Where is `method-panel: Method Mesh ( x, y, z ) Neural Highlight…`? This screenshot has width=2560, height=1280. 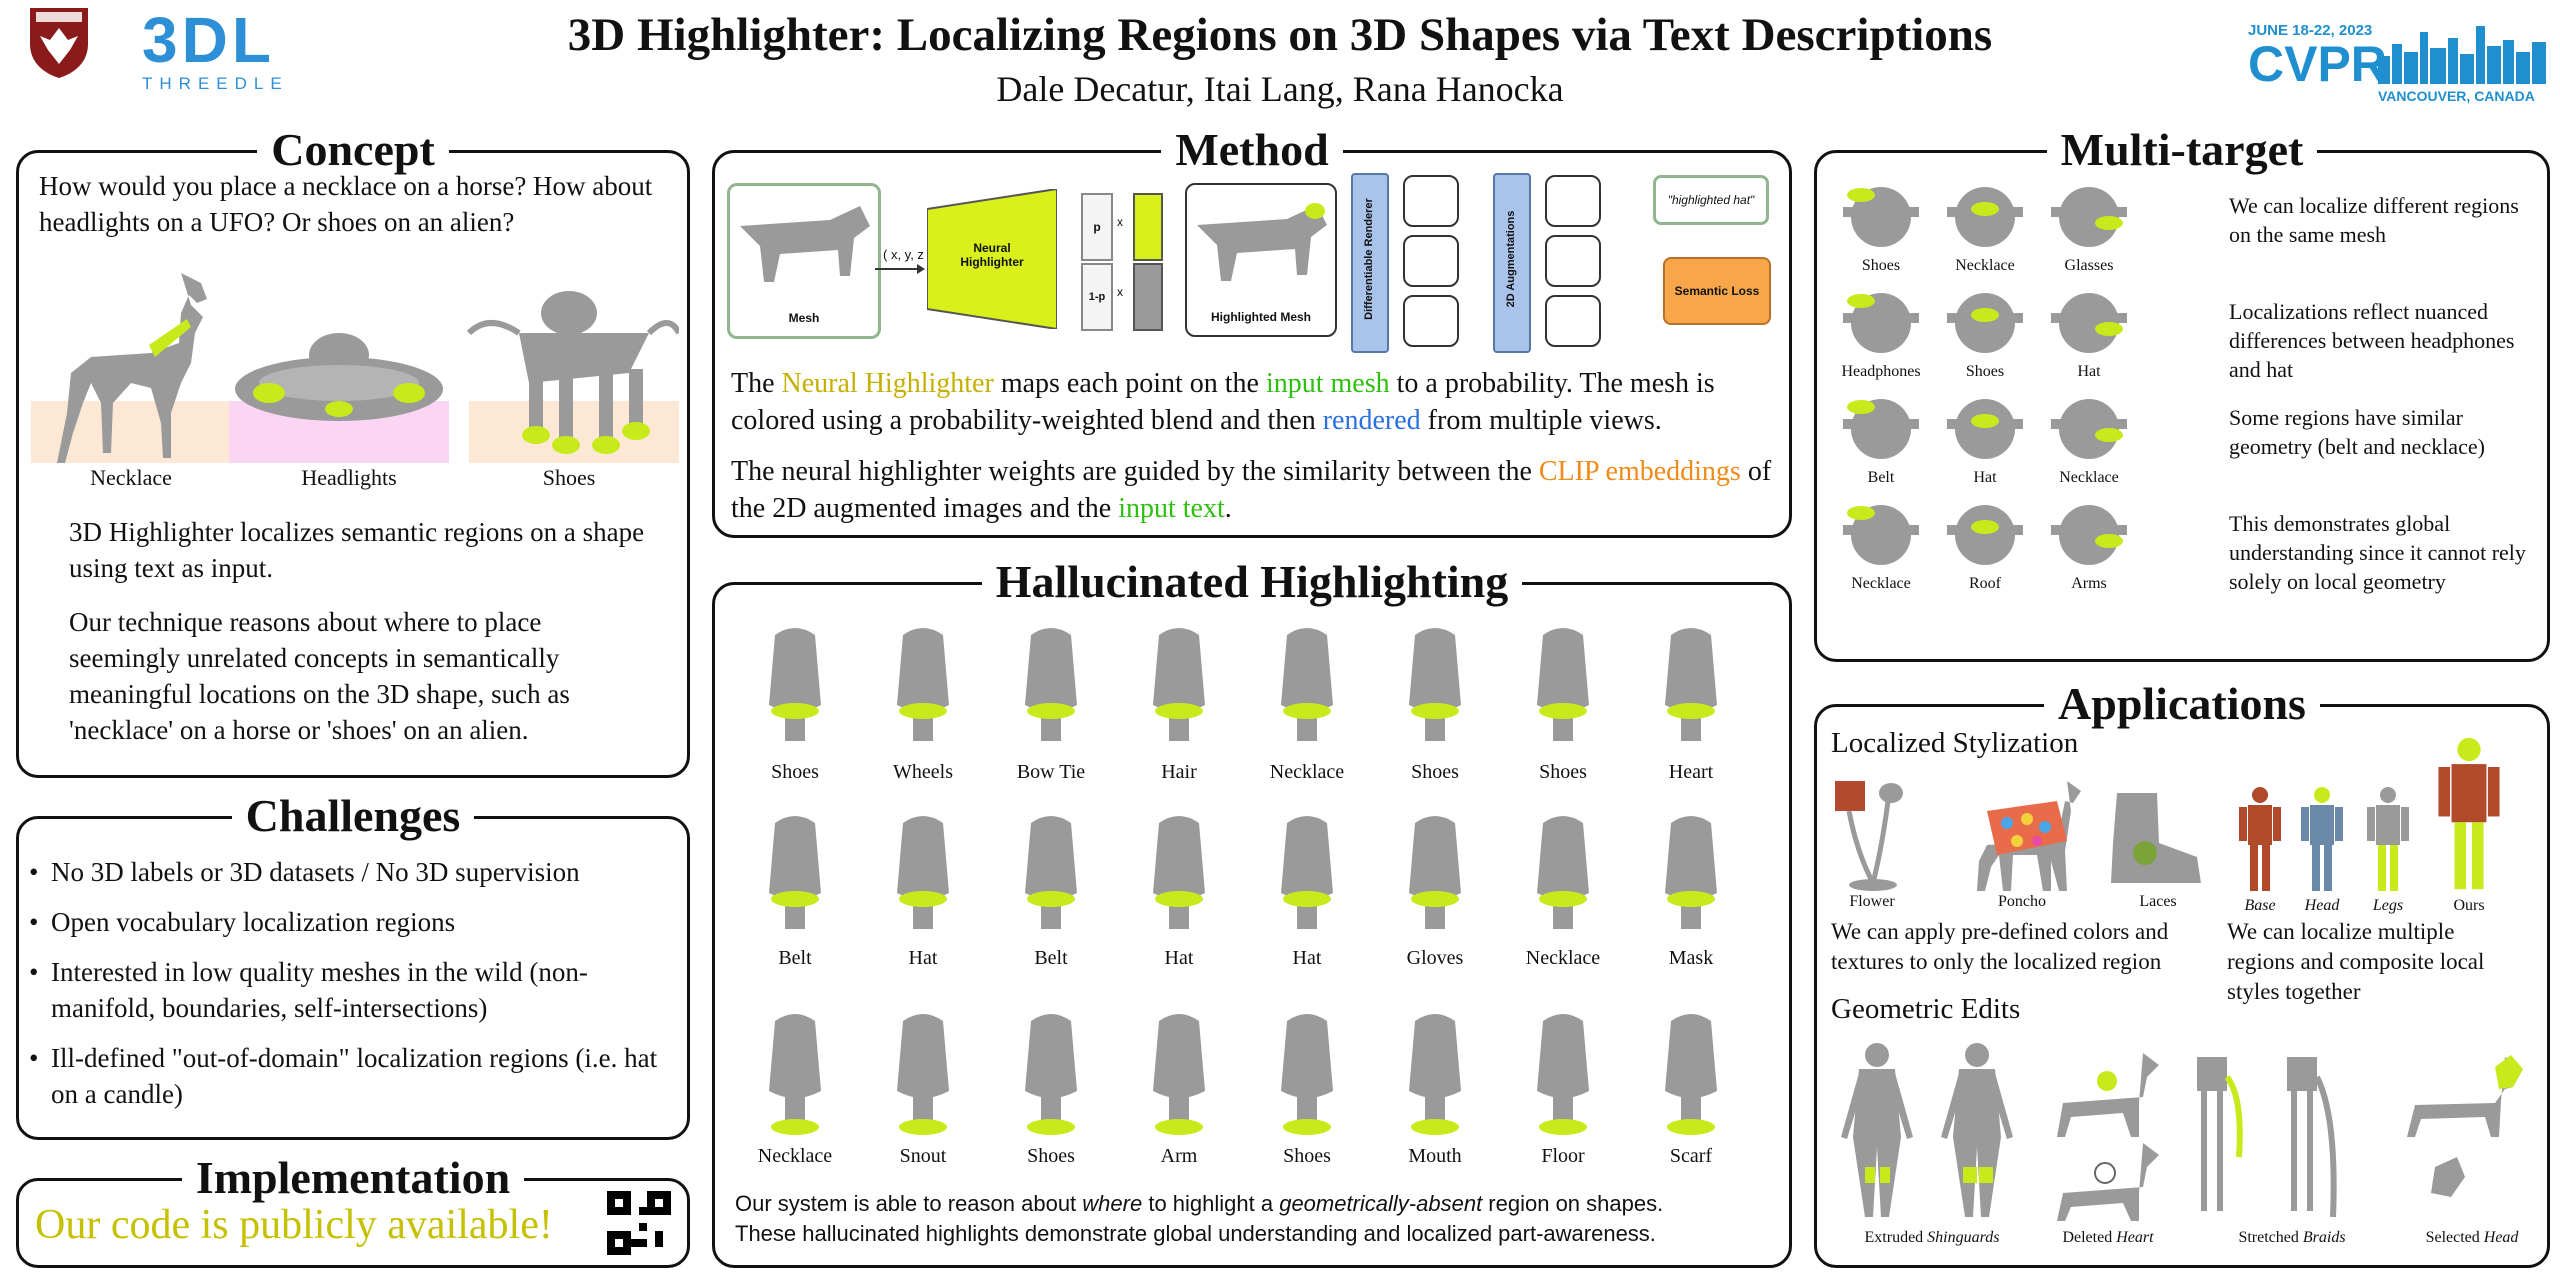
method-panel: Method Mesh ( x, y, z ) Neural Highlight… is located at coordinates (1252, 331).